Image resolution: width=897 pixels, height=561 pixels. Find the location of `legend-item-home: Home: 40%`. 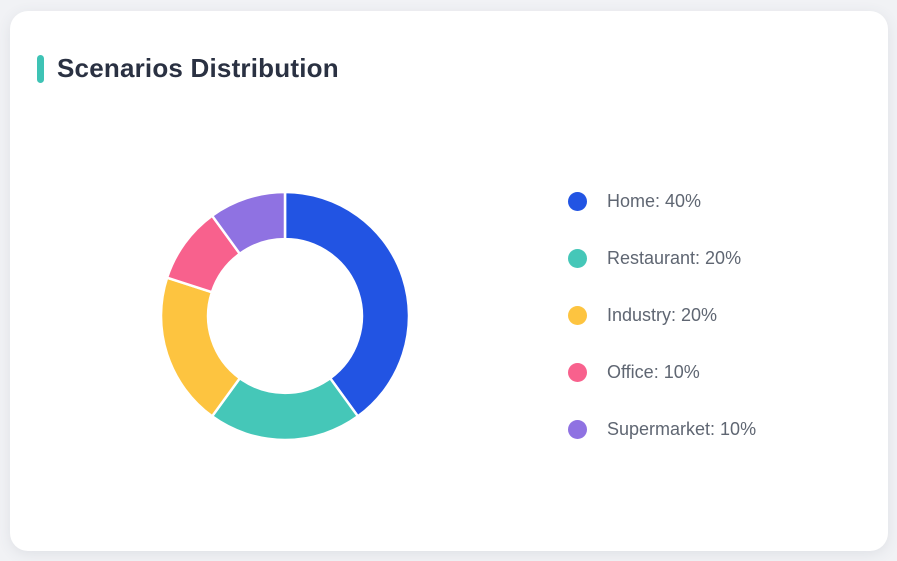

legend-item-home: Home: 40% is located at coordinates (662, 201).